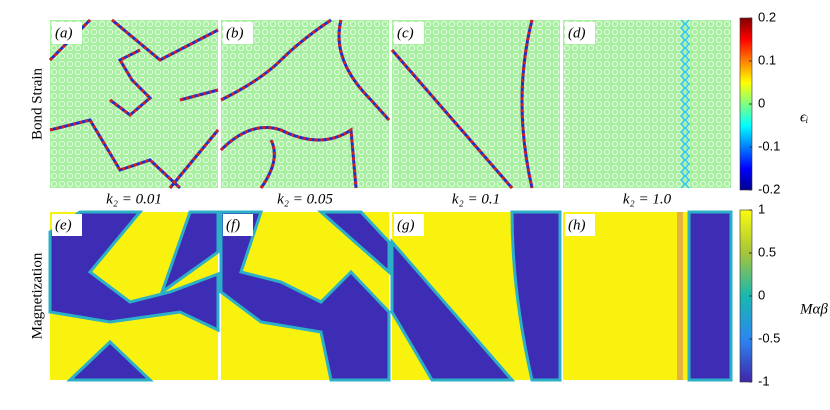 The height and width of the screenshot is (410, 830). I want to click on colorbar-tick-label: -1, so click(764, 380).